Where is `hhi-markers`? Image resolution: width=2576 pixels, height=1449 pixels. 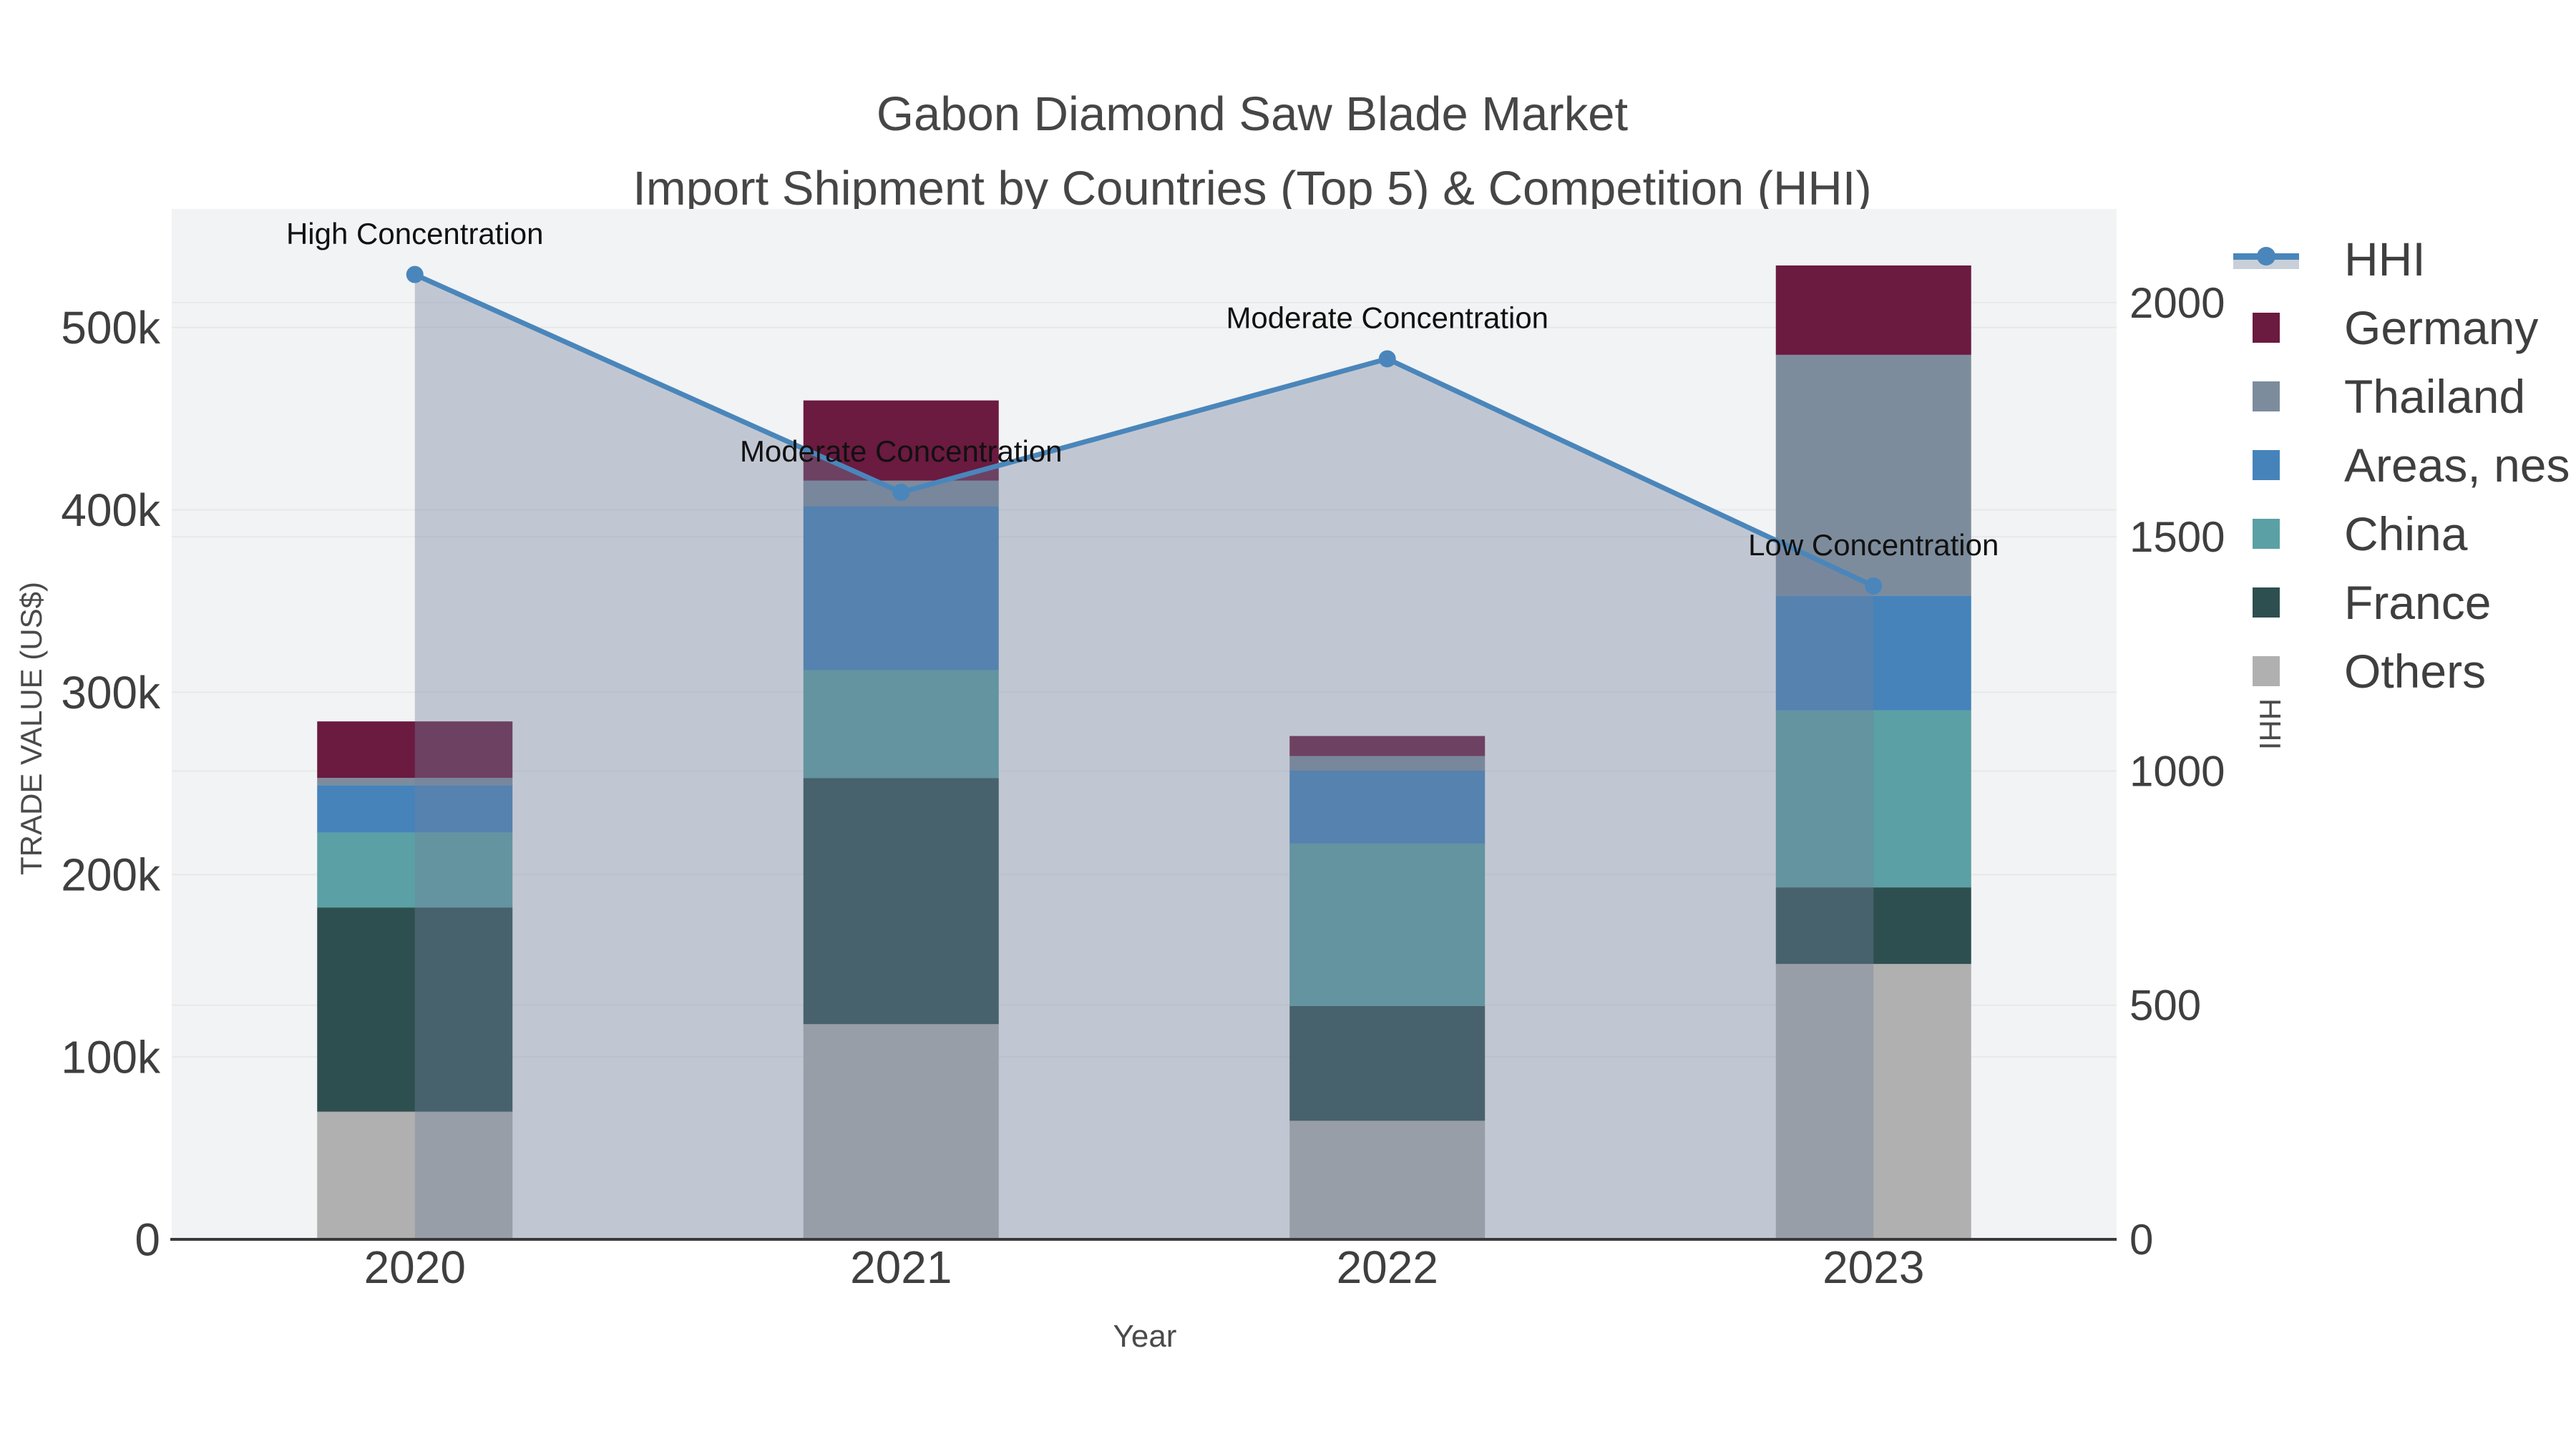
hhi-markers is located at coordinates (1144, 430).